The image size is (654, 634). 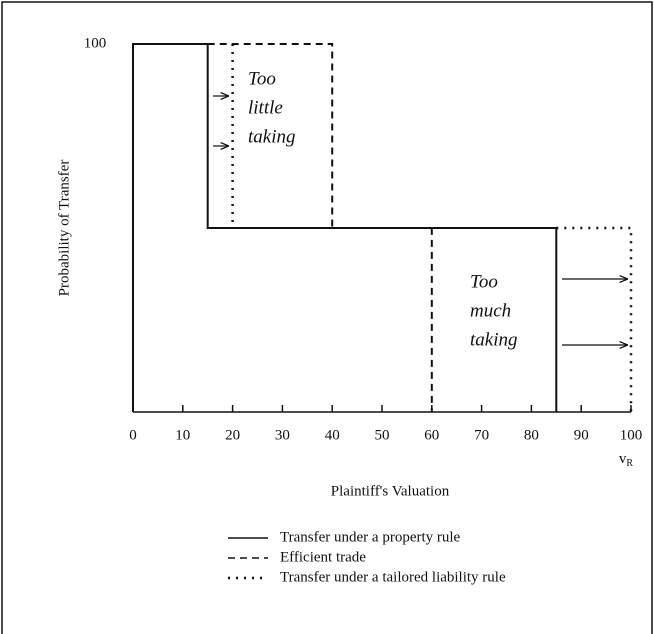 What do you see at coordinates (382, 435) in the screenshot?
I see `x-tick-label: 50` at bounding box center [382, 435].